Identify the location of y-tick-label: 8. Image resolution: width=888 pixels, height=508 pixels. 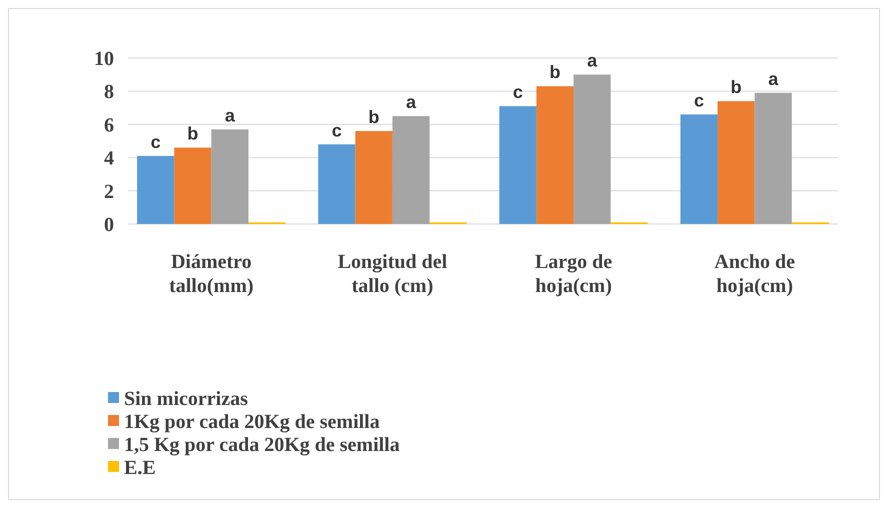
(109, 92).